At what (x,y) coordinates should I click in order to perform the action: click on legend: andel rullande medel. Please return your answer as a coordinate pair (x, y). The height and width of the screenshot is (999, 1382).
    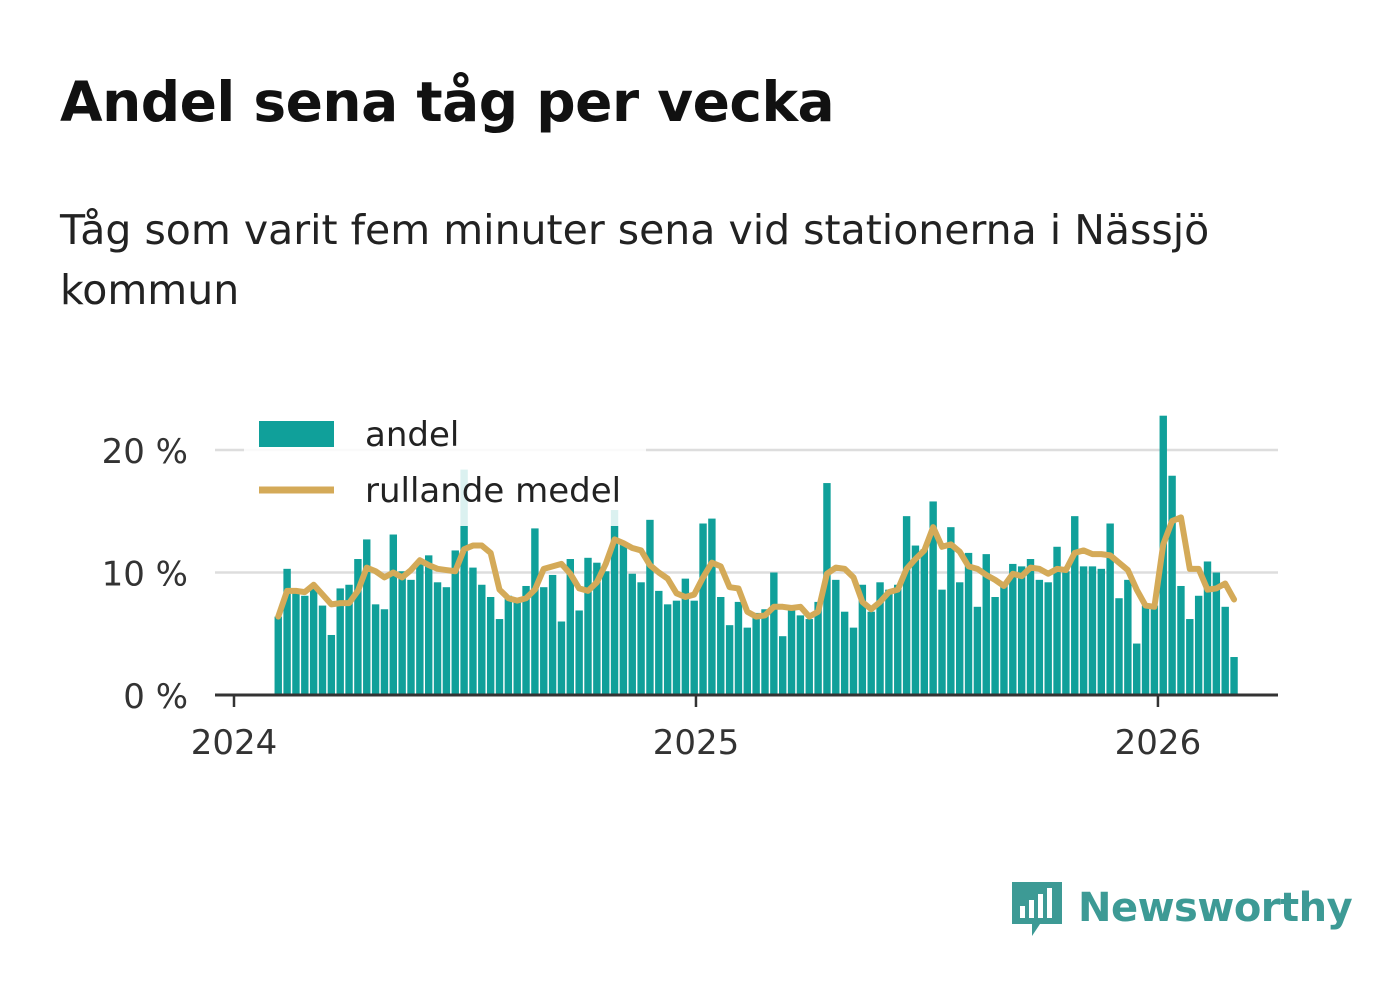
    Looking at the image, I should click on (445, 467).